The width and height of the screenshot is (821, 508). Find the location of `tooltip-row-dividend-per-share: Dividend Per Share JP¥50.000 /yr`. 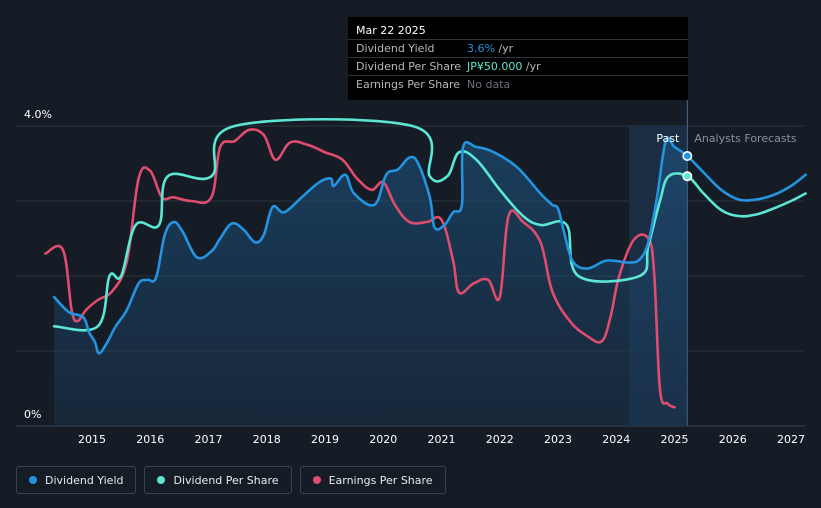

tooltip-row-dividend-per-share: Dividend Per Share JP¥50.000 /yr is located at coordinates (518, 66).